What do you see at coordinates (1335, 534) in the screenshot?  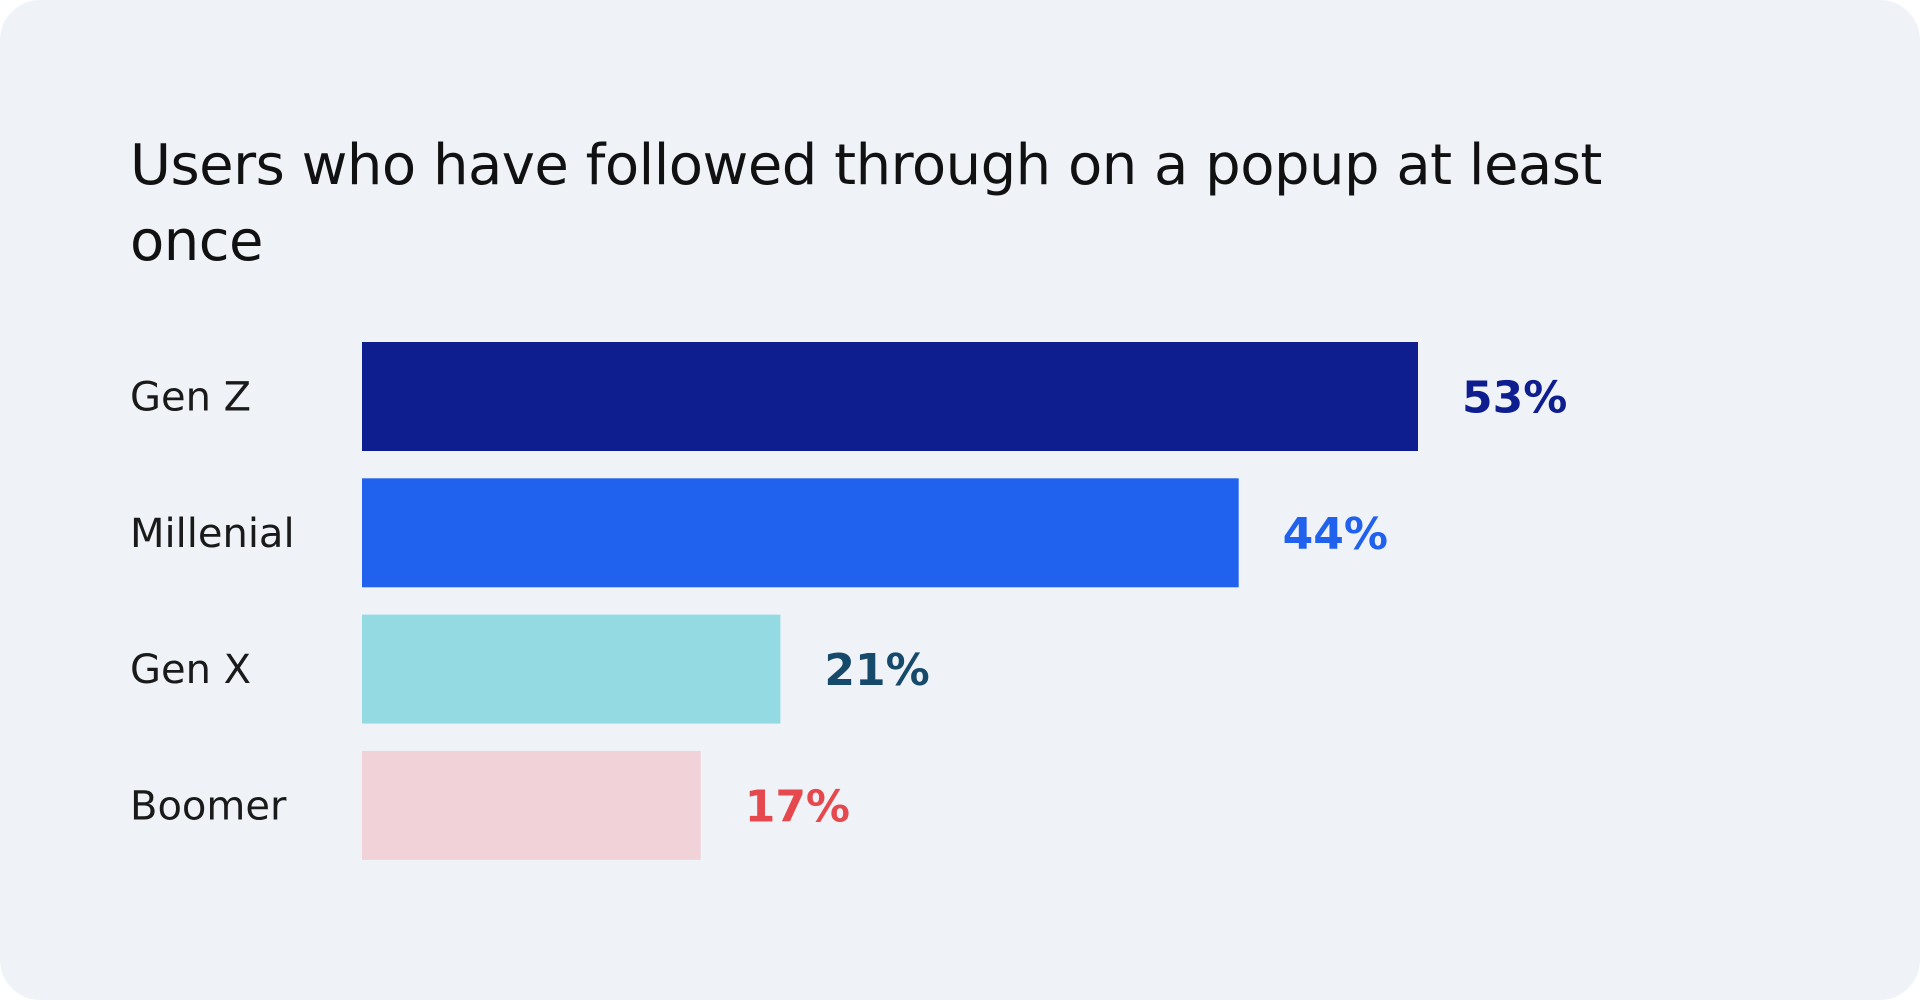 I see `value-label: 44%` at bounding box center [1335, 534].